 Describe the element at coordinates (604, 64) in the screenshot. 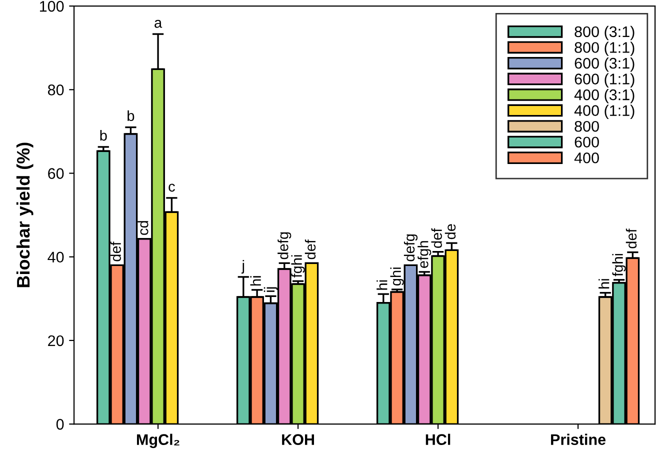

I see `legend-label: 600 (3:1)` at that location.